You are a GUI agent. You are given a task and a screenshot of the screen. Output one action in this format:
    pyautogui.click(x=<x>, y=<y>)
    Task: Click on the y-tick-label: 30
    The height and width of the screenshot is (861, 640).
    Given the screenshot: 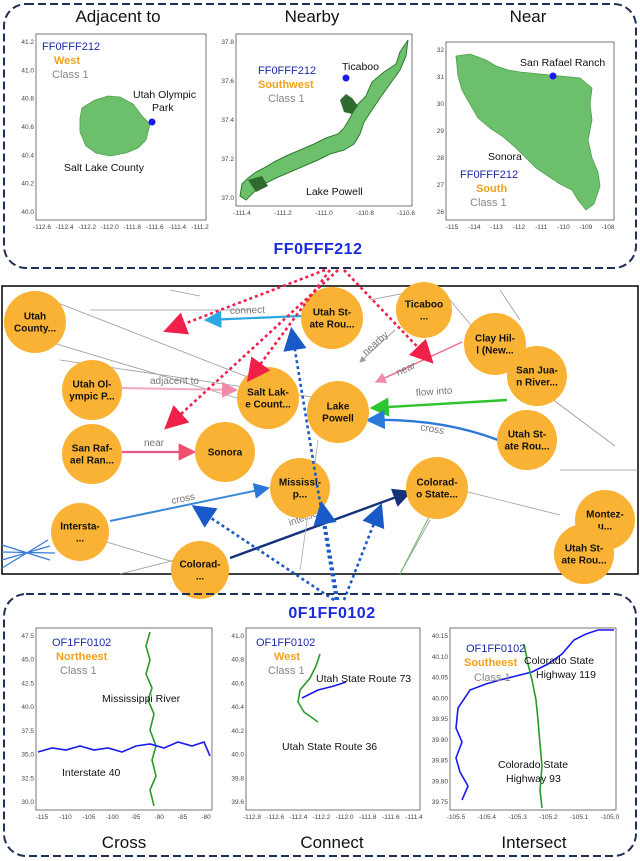 What is the action you would take?
    pyautogui.click(x=441, y=104)
    